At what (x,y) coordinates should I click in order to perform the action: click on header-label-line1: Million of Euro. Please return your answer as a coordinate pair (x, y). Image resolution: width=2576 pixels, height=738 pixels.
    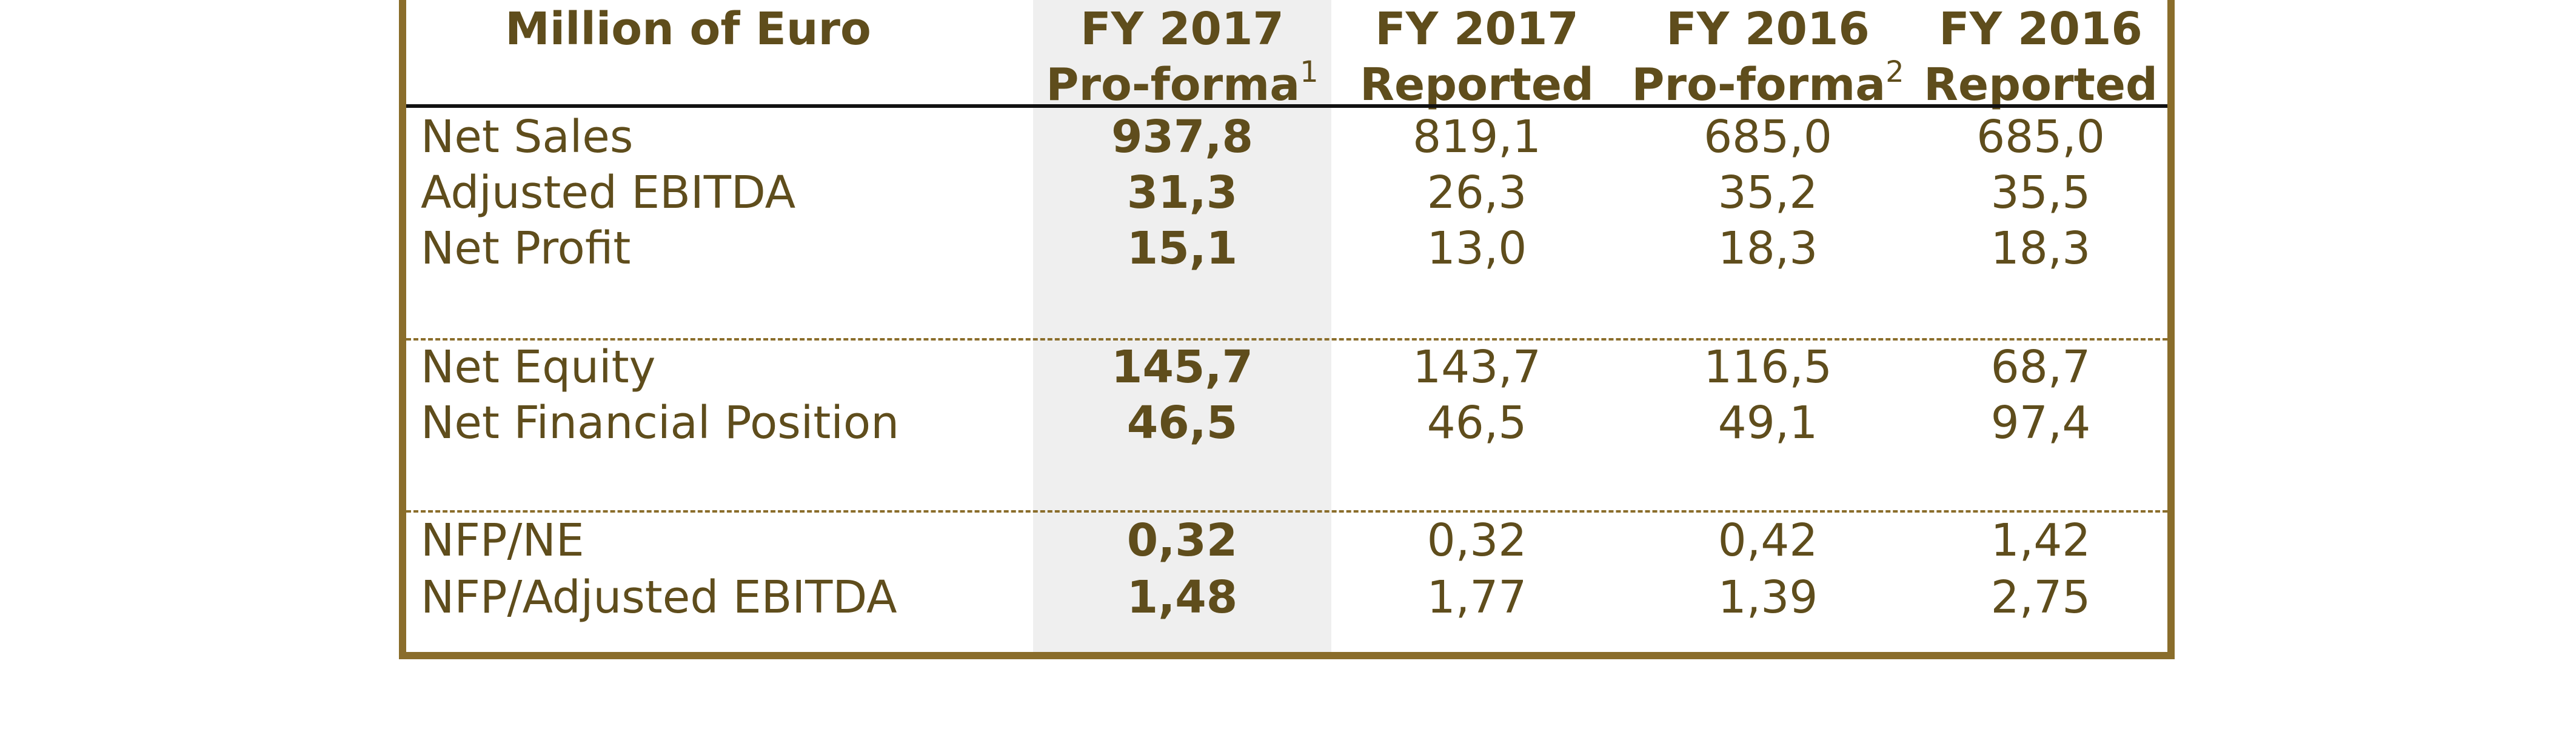
    Looking at the image, I should click on (688, 29).